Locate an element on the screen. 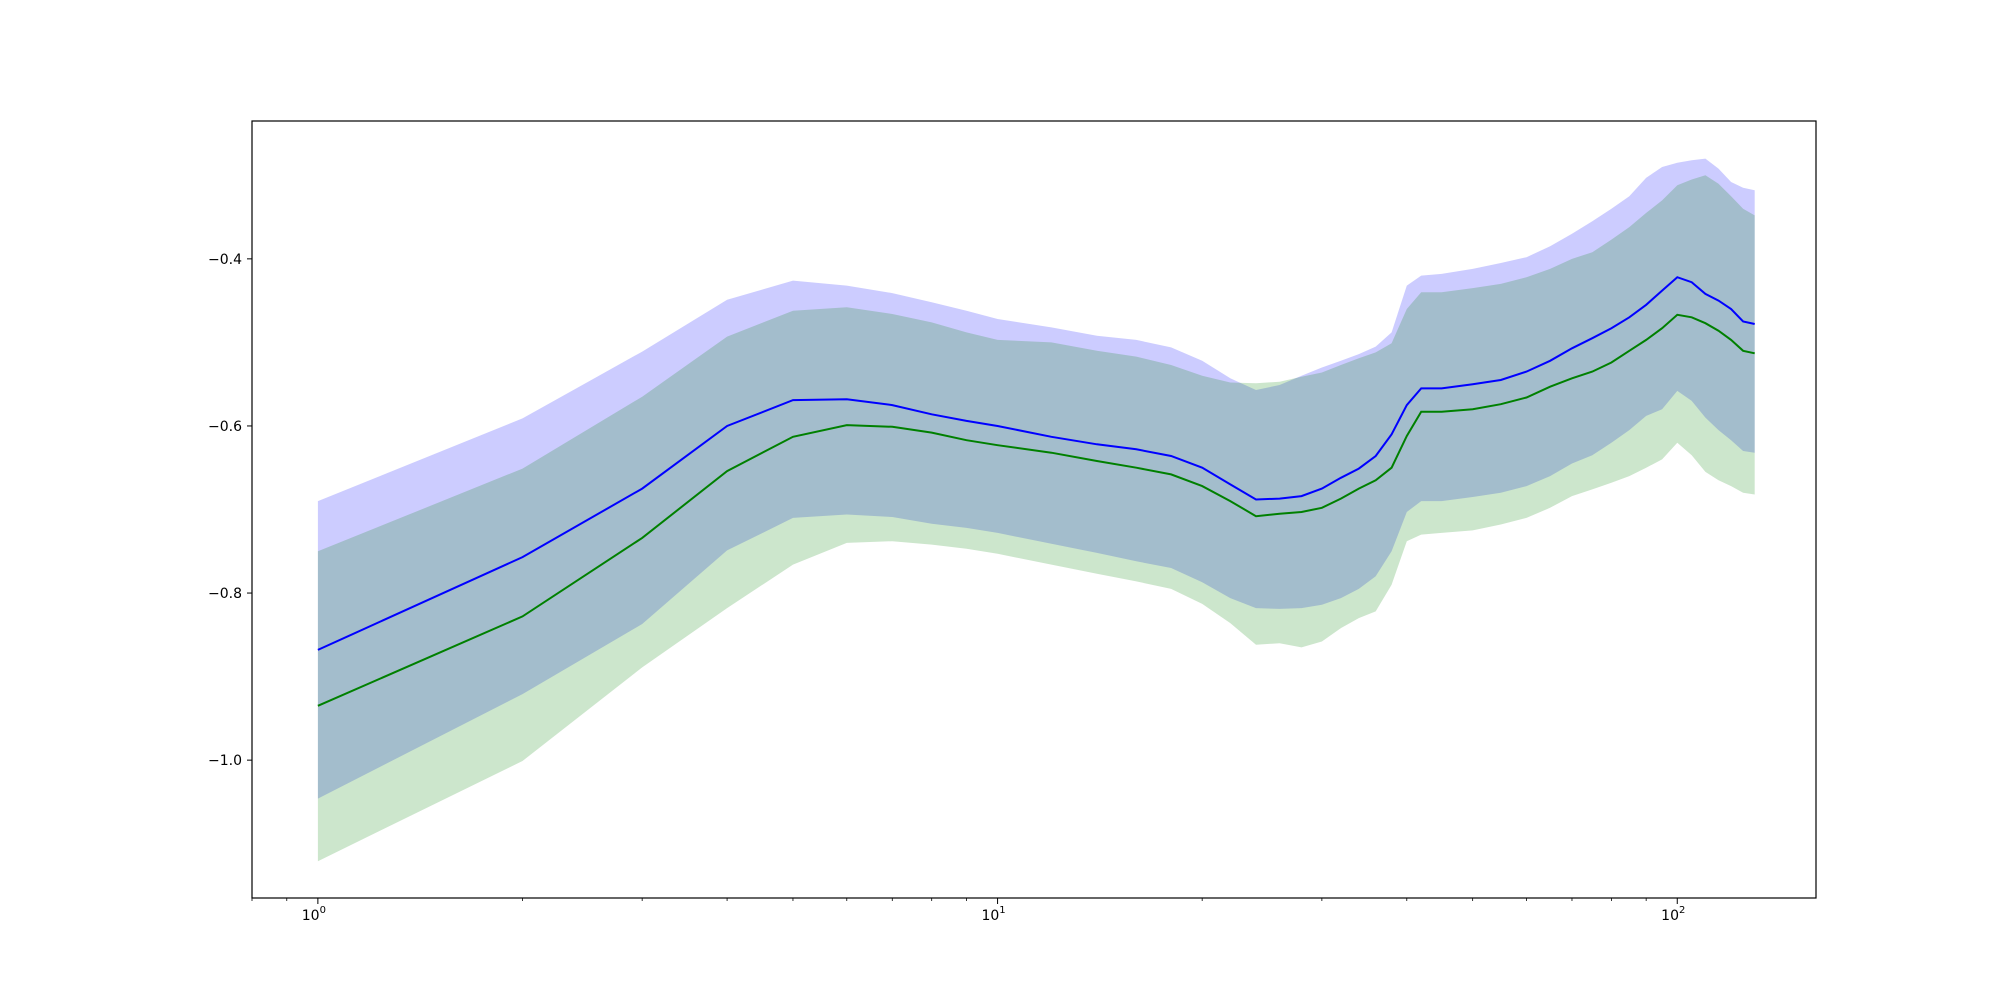  y-tick-label: −0.4 is located at coordinates (225, 260).